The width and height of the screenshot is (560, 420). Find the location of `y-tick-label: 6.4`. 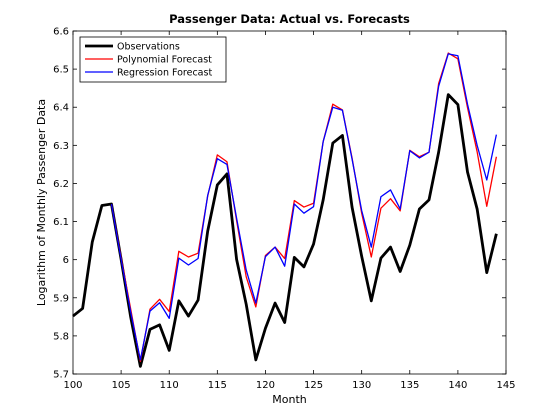

y-tick-label: 6.4 is located at coordinates (61, 108).